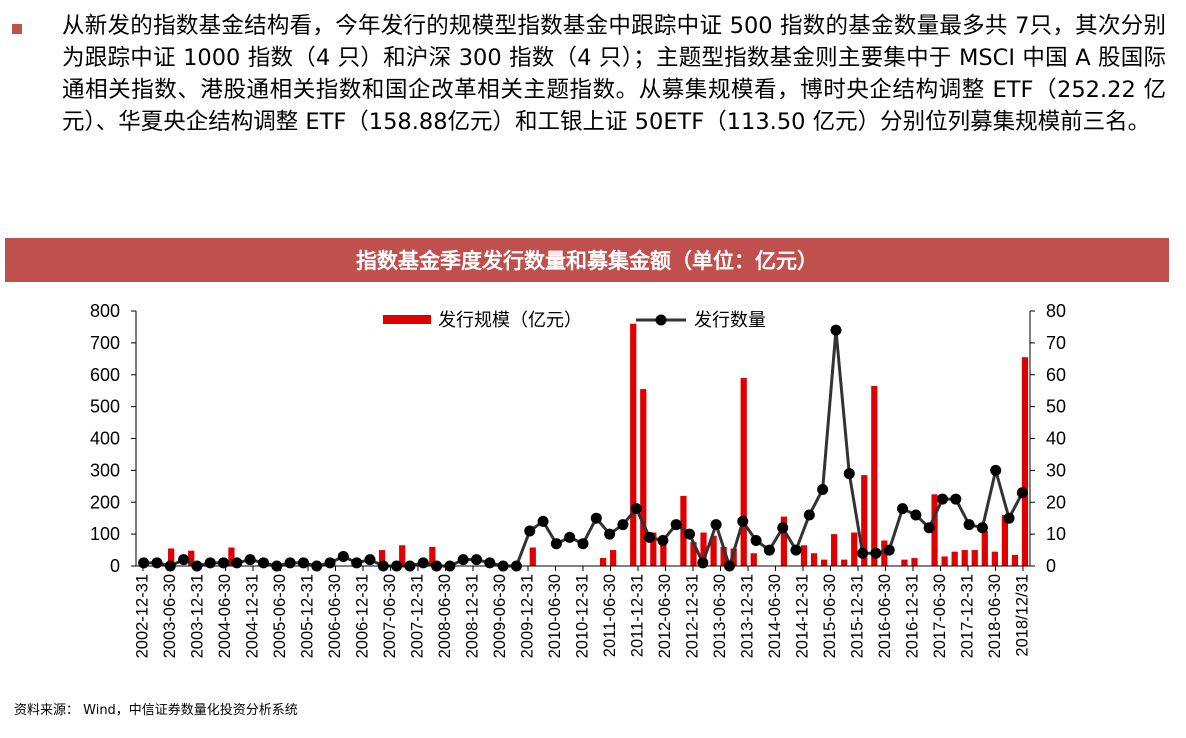 The width and height of the screenshot is (1186, 738). Describe the element at coordinates (1056, 534) in the screenshot. I see `right-tick-label: 10` at that location.